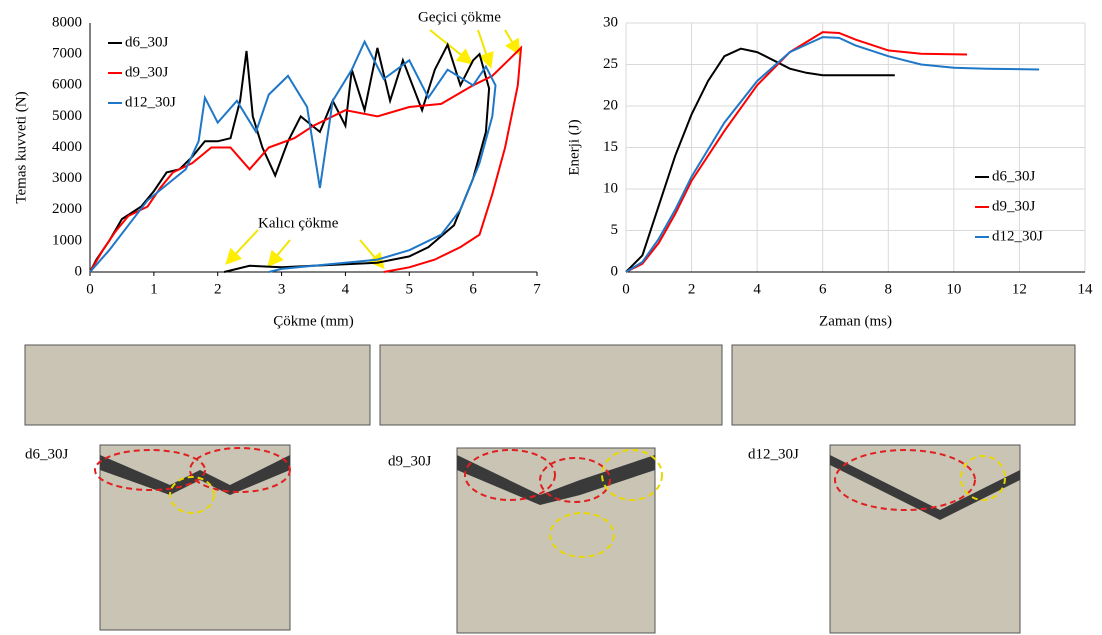  What do you see at coordinates (154, 289) in the screenshot?
I see `x-tick-label: 1` at bounding box center [154, 289].